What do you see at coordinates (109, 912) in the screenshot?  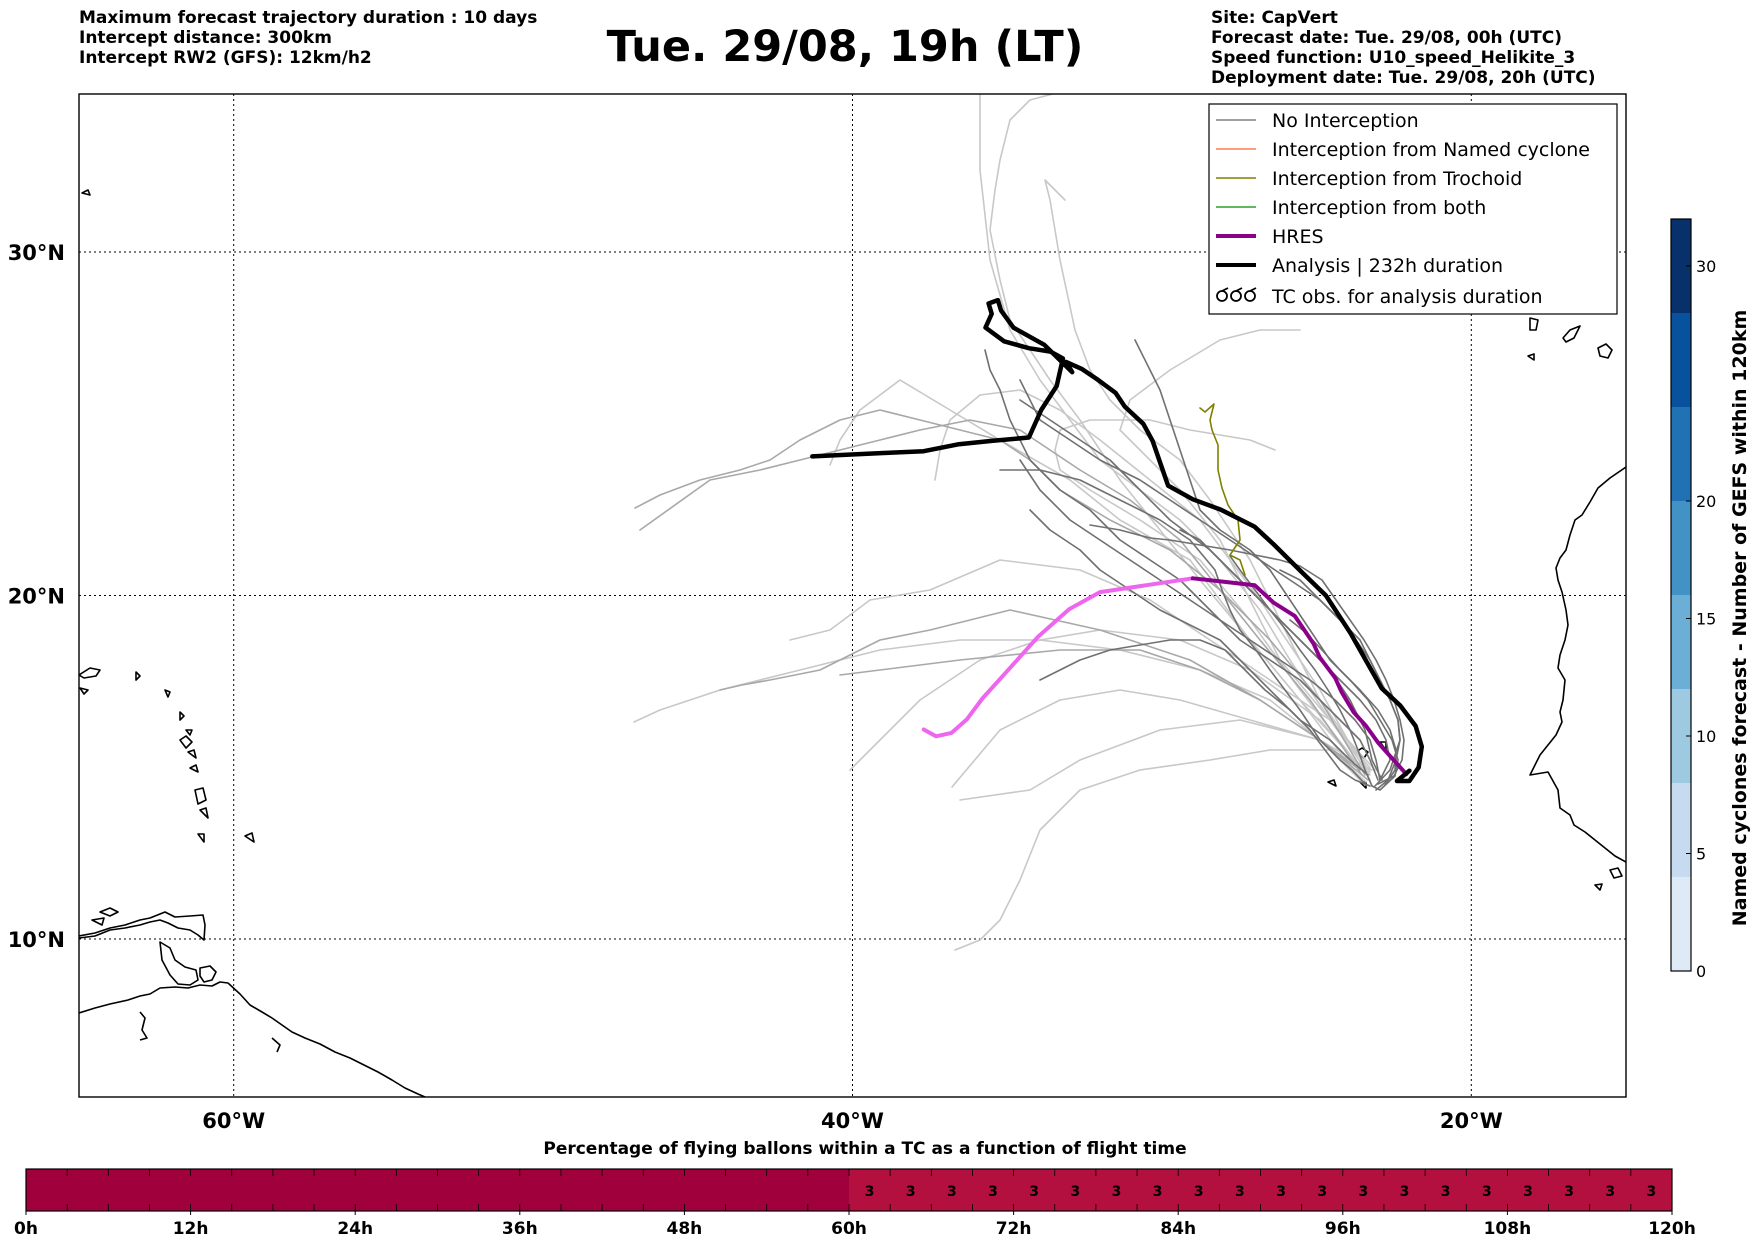 I see `coast-isl-a` at bounding box center [109, 912].